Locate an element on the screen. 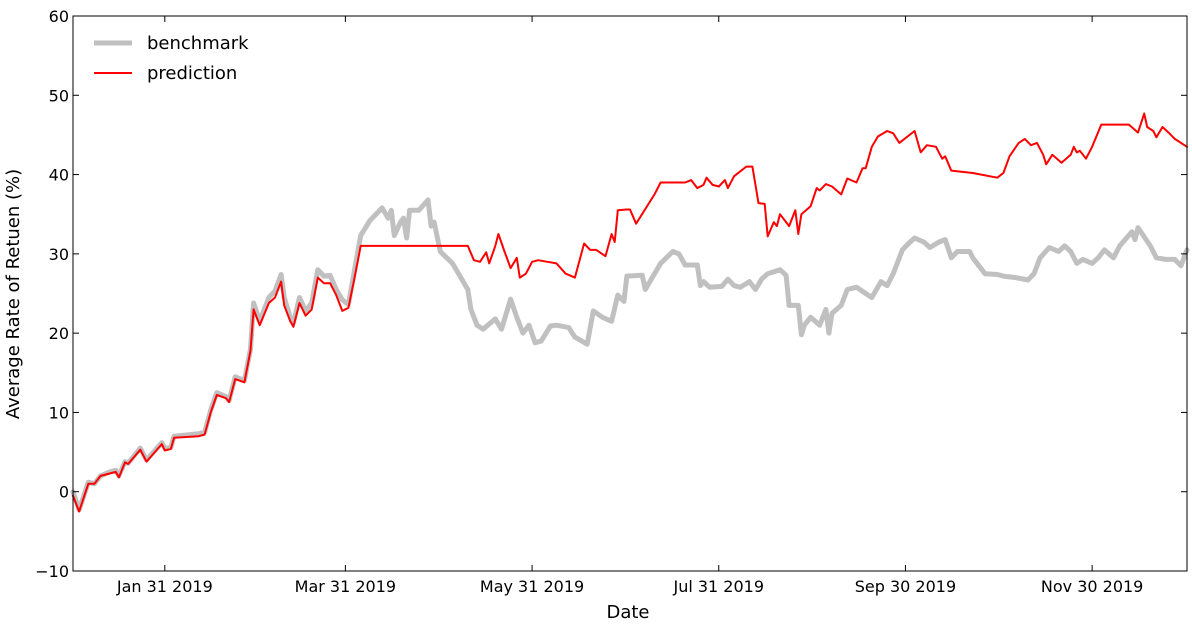 The width and height of the screenshot is (1192, 630). y-tick-label: 30 is located at coordinates (59, 254).